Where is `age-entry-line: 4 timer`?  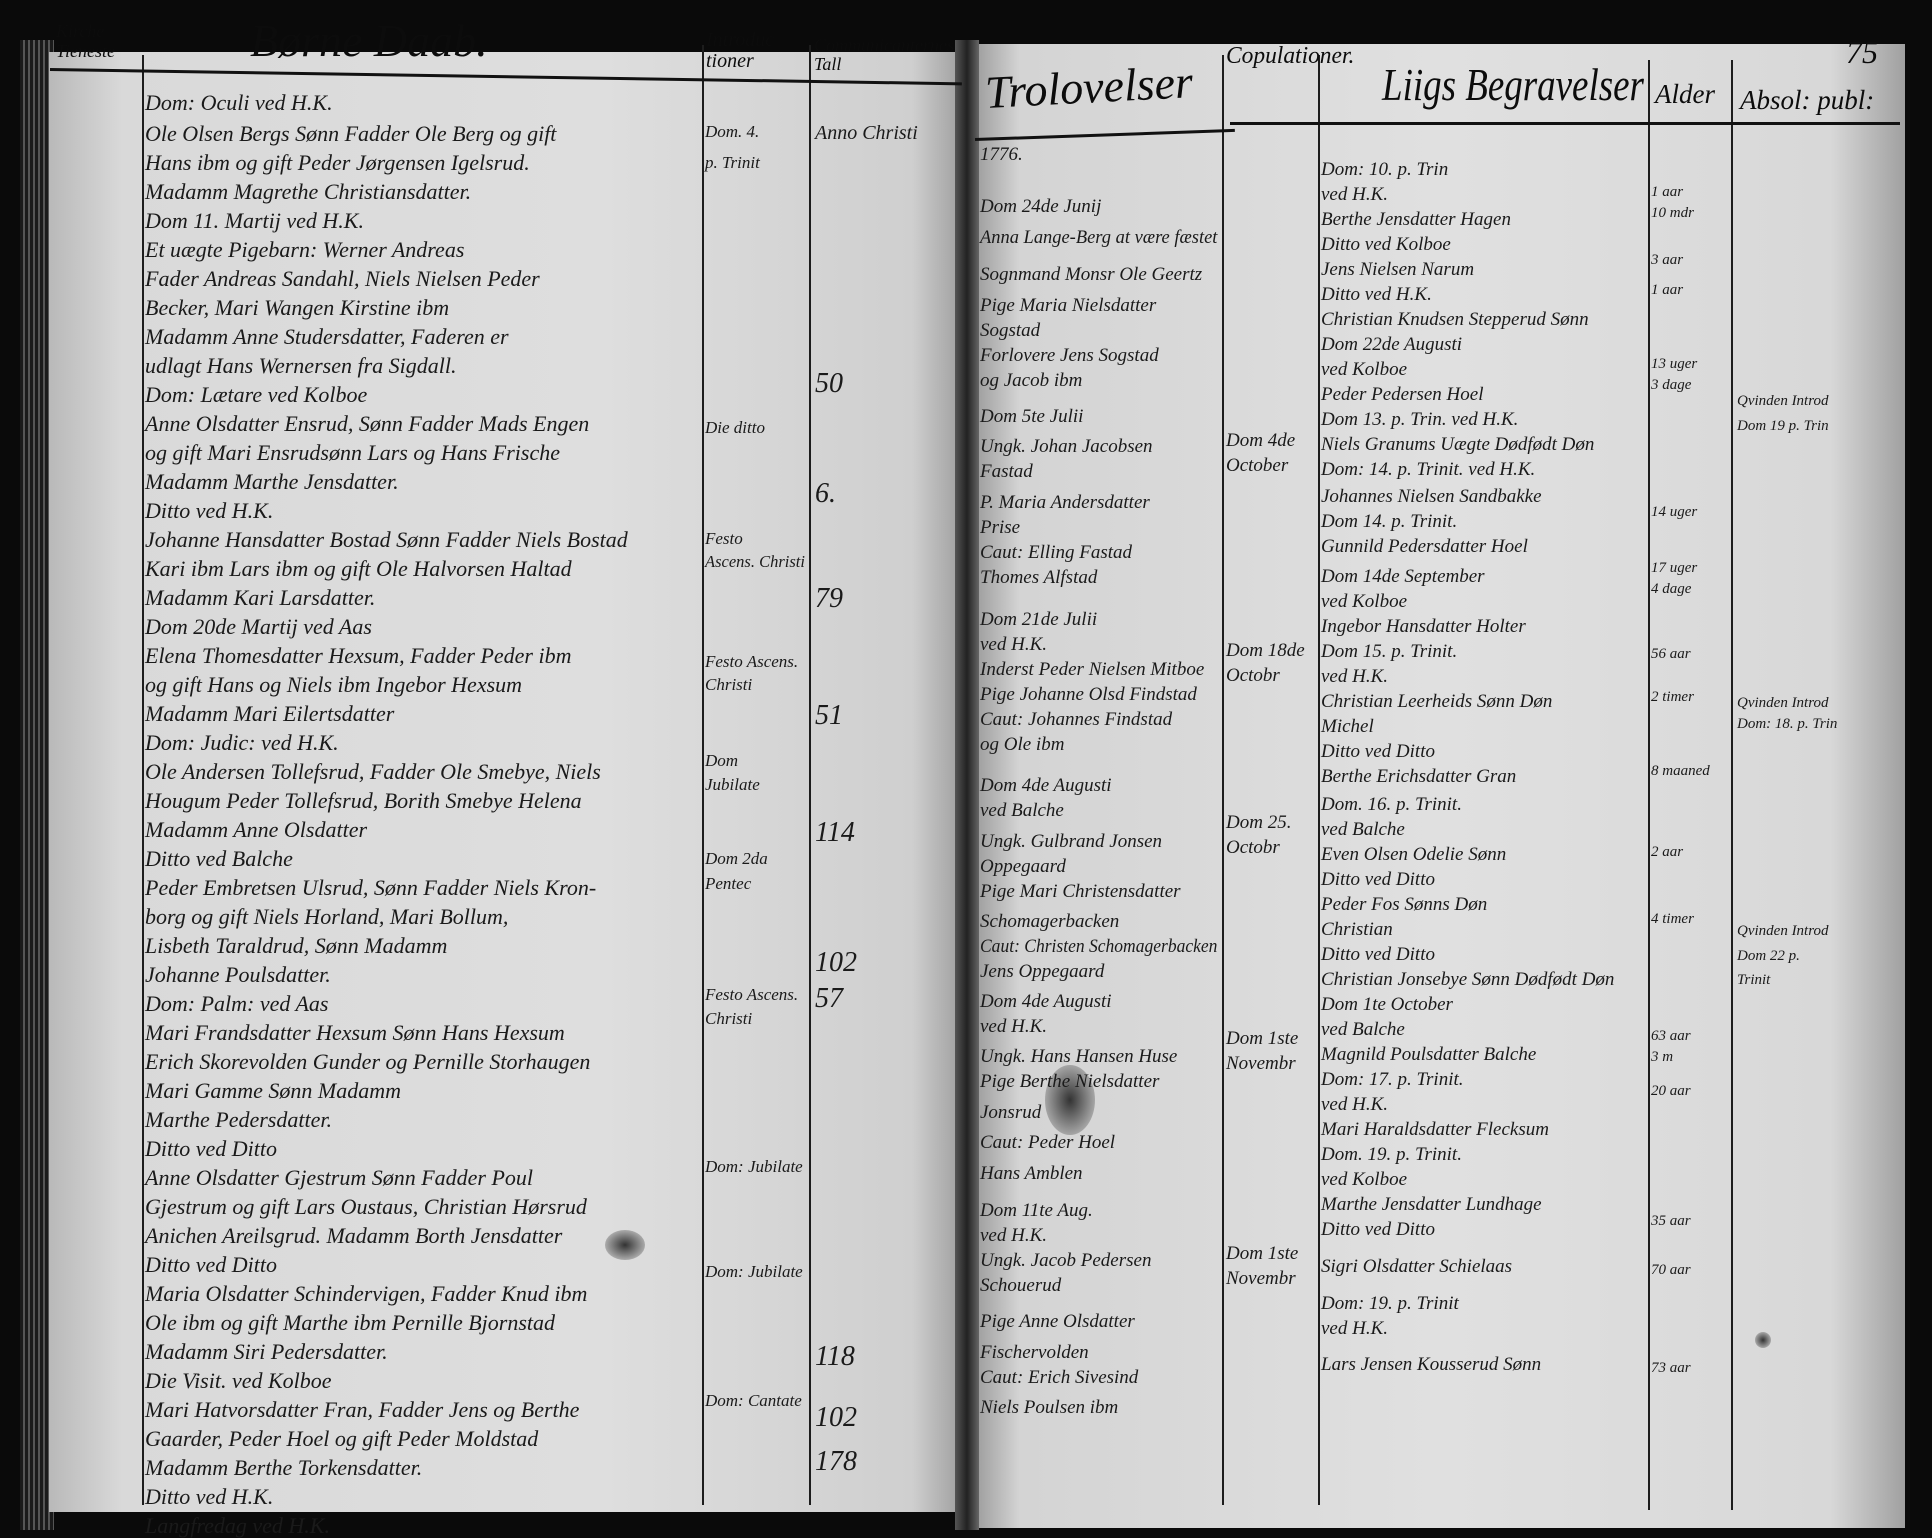
age-entry-line: 4 timer is located at coordinates (1672, 919).